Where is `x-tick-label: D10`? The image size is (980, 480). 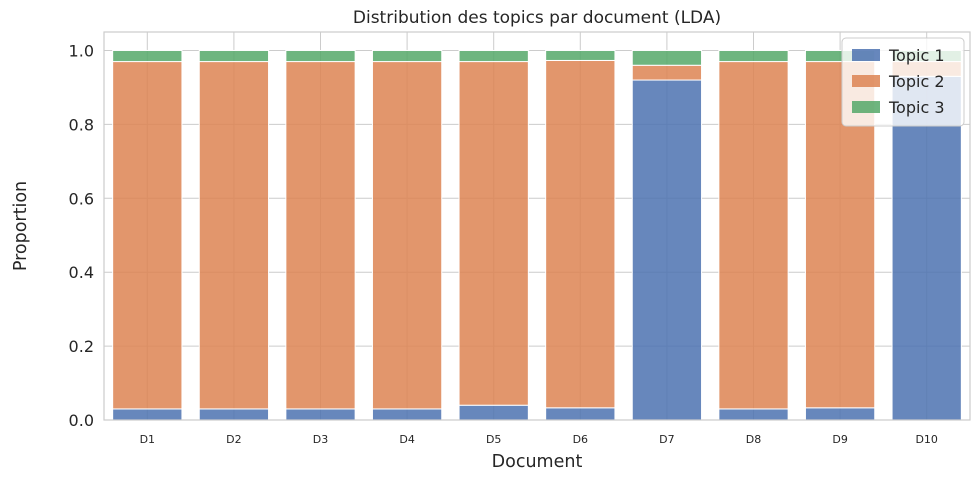 x-tick-label: D10 is located at coordinates (926, 439).